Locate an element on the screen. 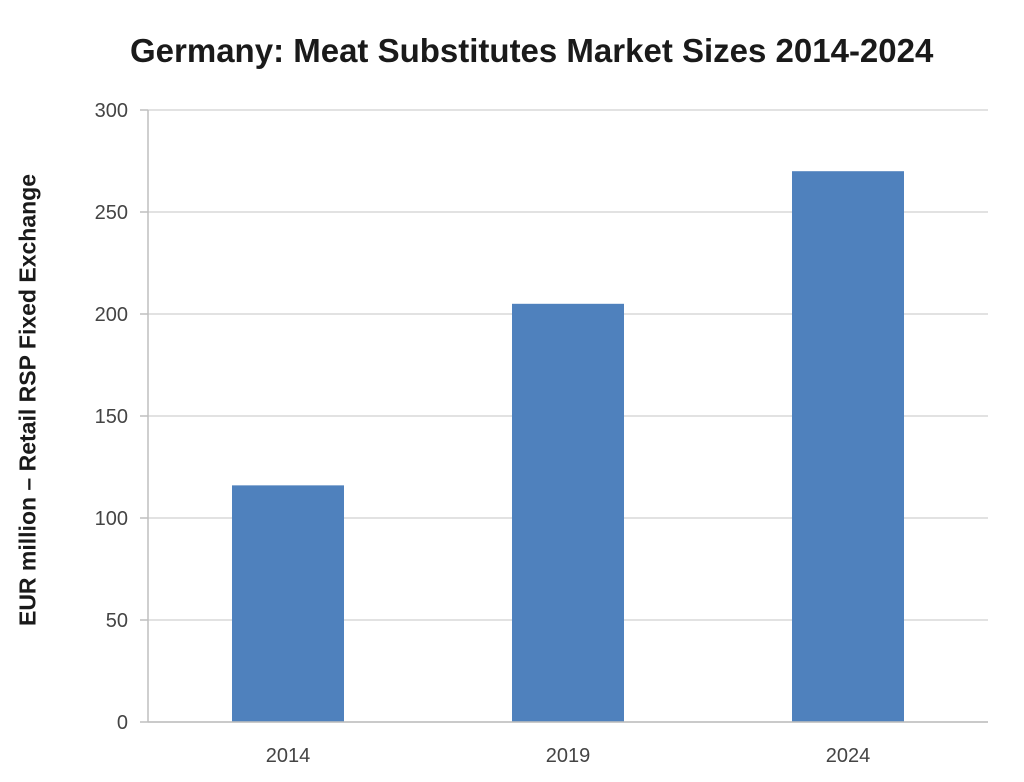 The image size is (1024, 782). y-tick-label: 300 is located at coordinates (111, 111).